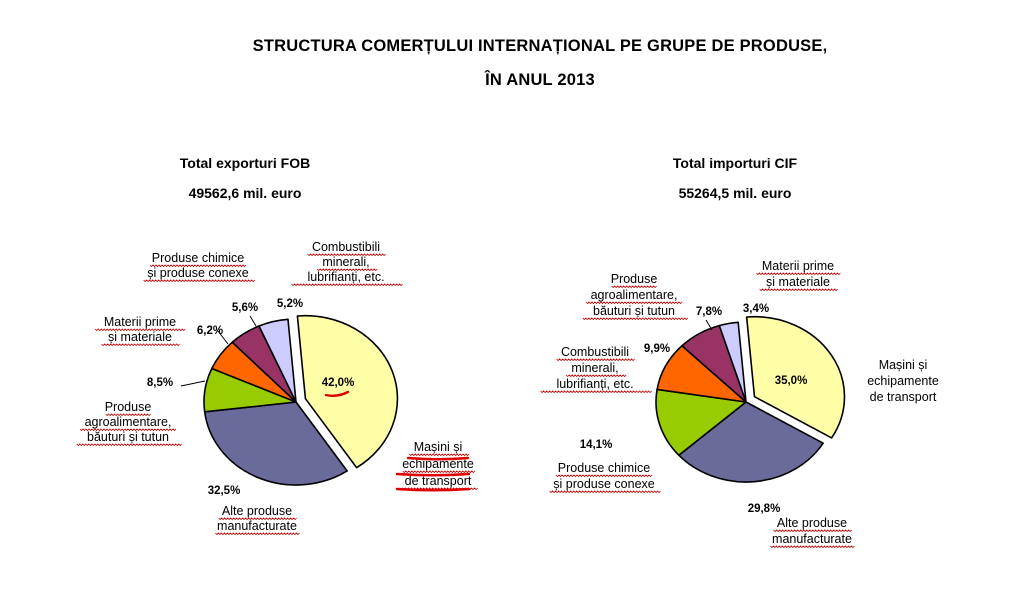 Image resolution: width=1021 pixels, height=608 pixels. What do you see at coordinates (290, 304) in the screenshot?
I see `export-pct-label-6: 5,2%` at bounding box center [290, 304].